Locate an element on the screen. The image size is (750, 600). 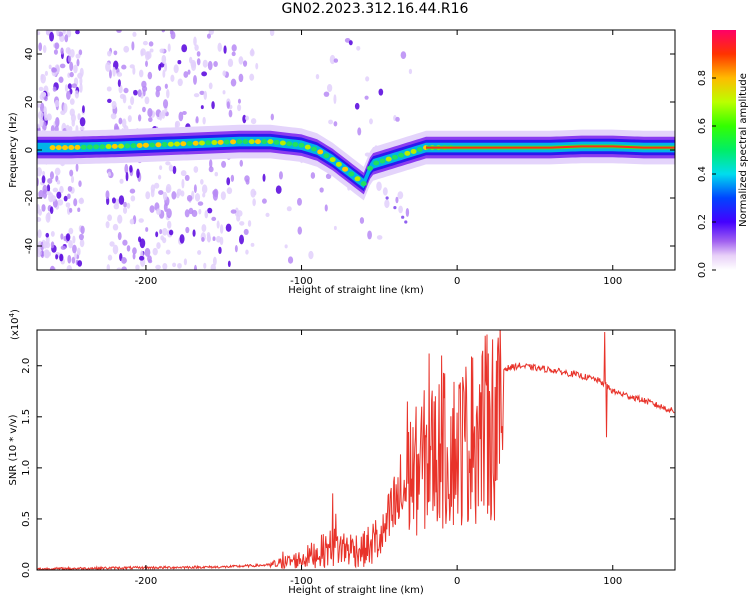
x-tick-label: 0 is located at coordinates (457, 281).